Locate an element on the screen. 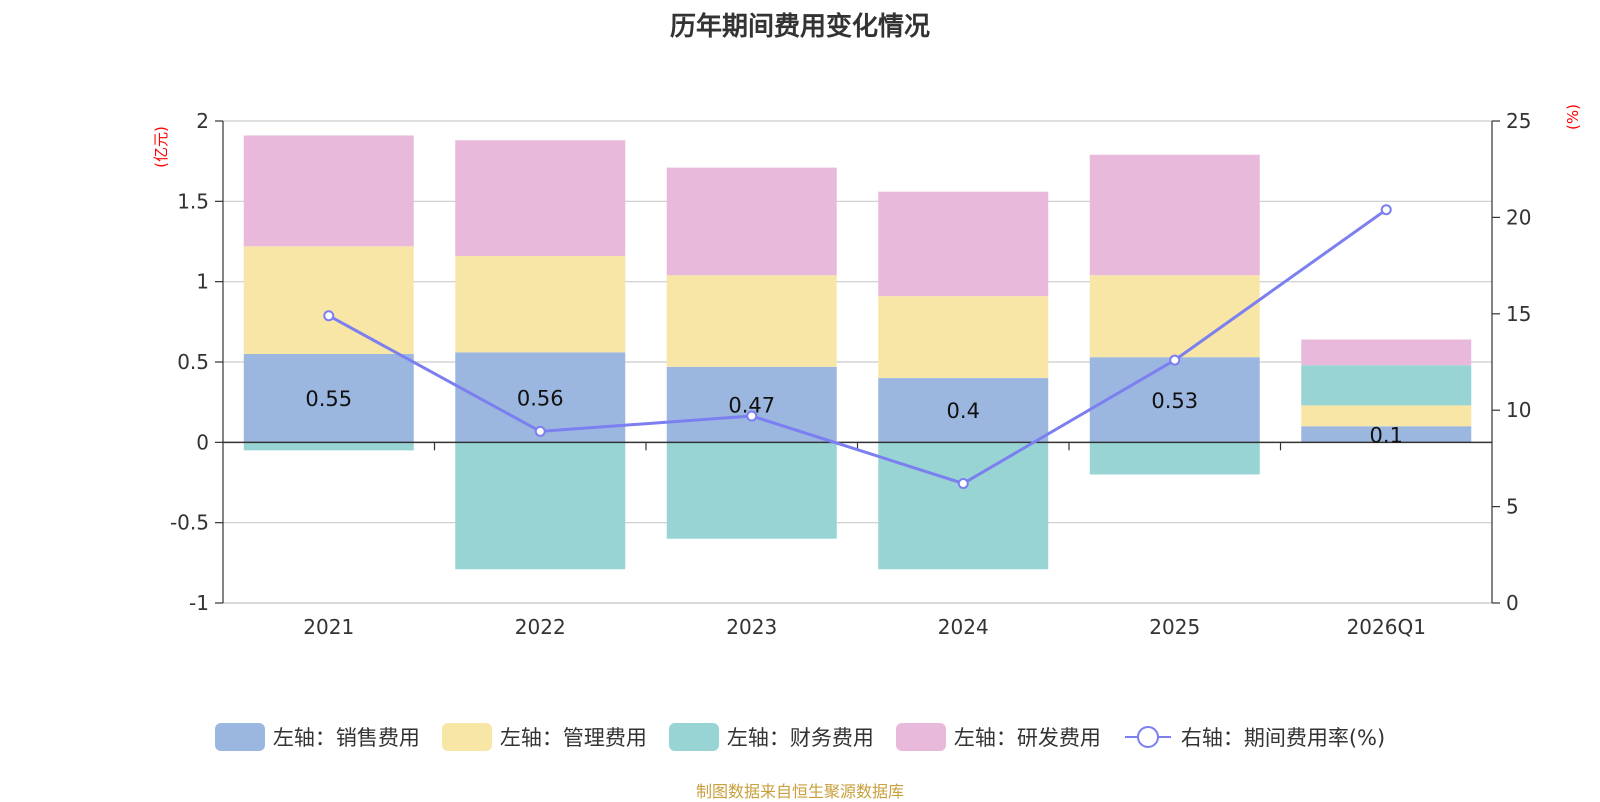  legend-label: 左轴：财务费用 is located at coordinates (800, 738).